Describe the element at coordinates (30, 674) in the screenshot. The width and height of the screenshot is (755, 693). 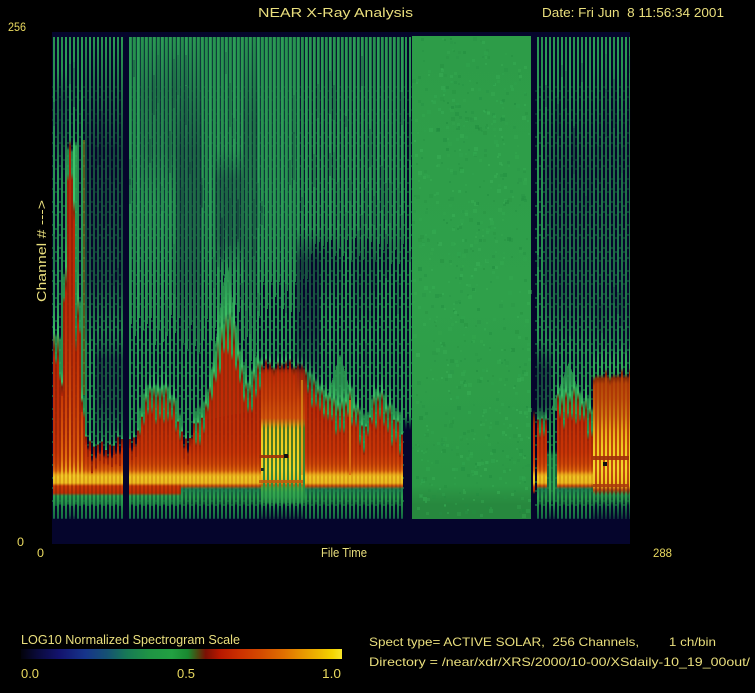
I see `svg-text: 0.0` at that location.